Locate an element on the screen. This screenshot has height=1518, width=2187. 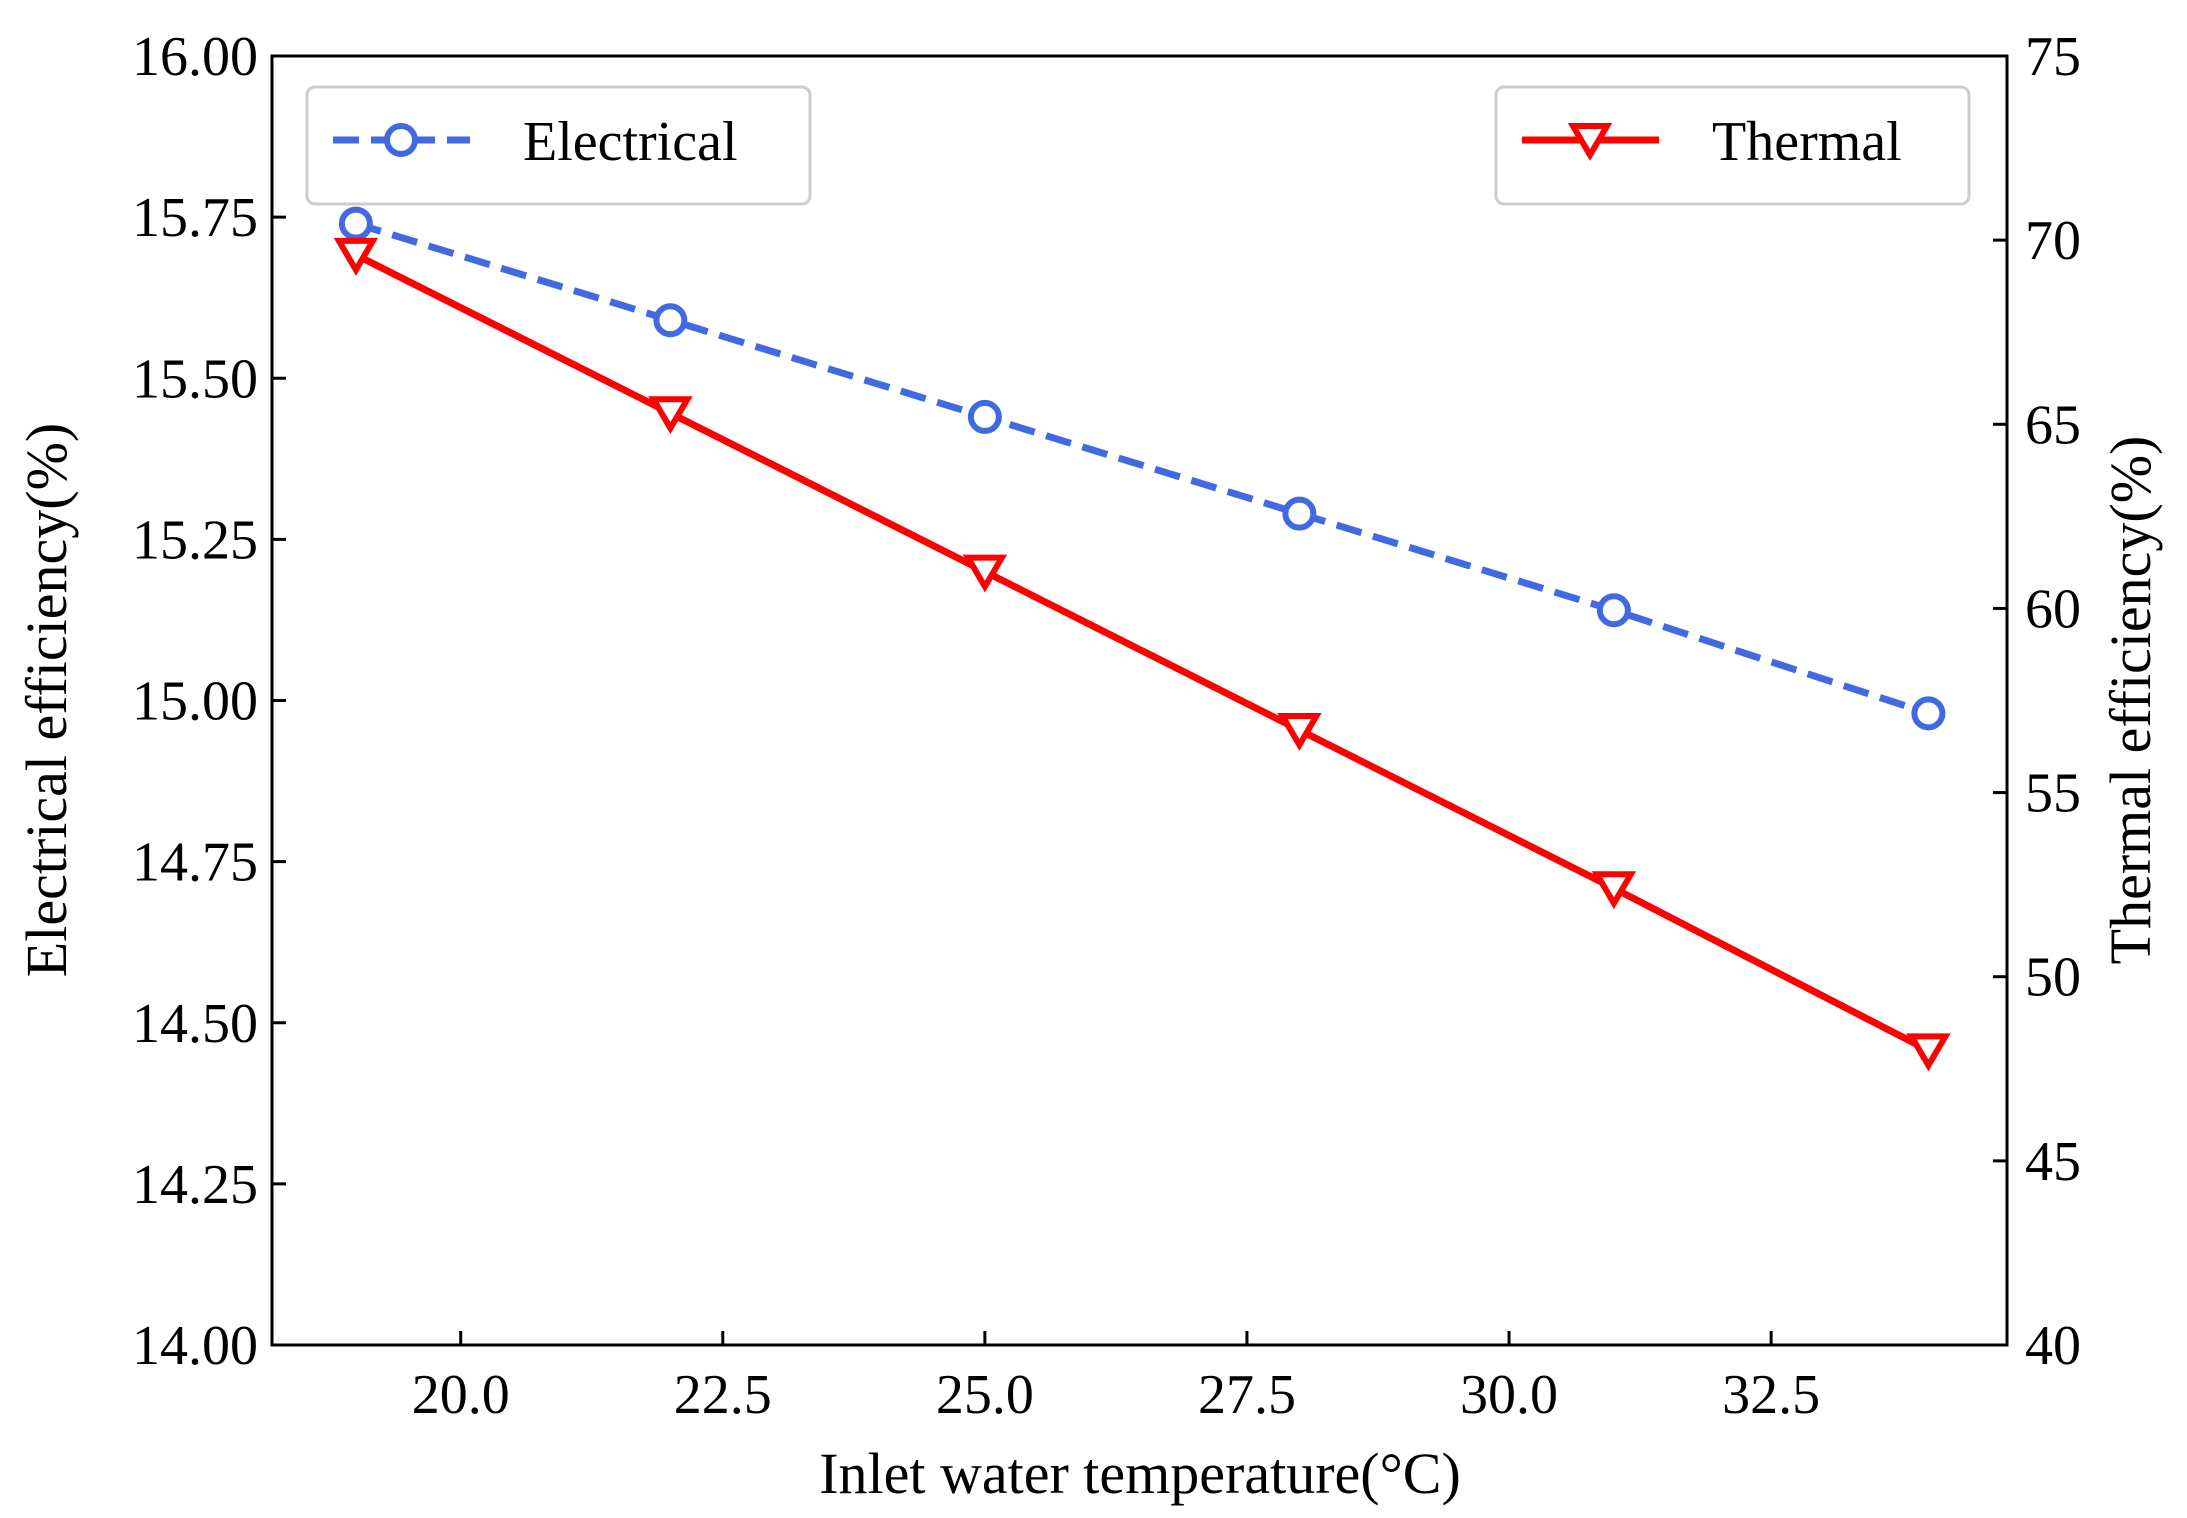
y-right-tick-label: 50 is located at coordinates (2053, 978).